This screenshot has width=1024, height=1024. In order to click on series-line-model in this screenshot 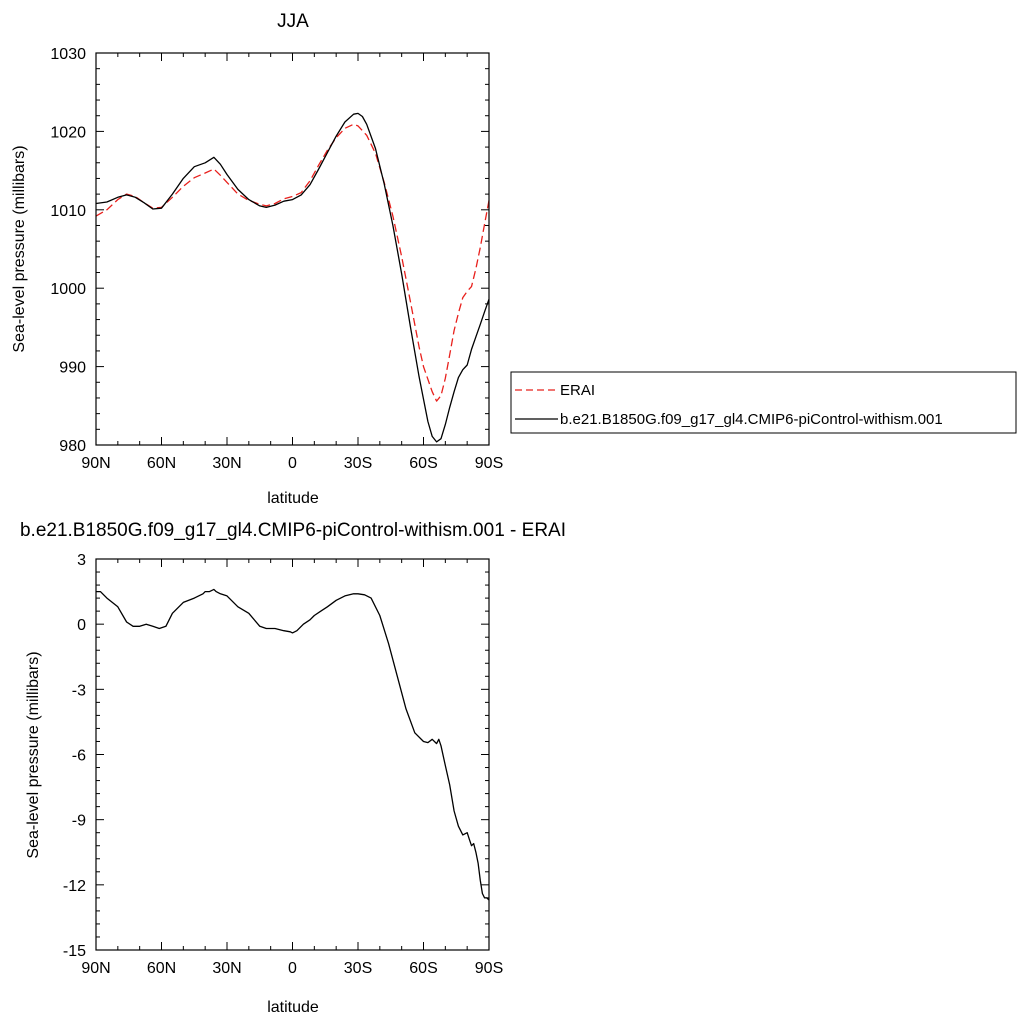, I will do `click(292, 277)`.